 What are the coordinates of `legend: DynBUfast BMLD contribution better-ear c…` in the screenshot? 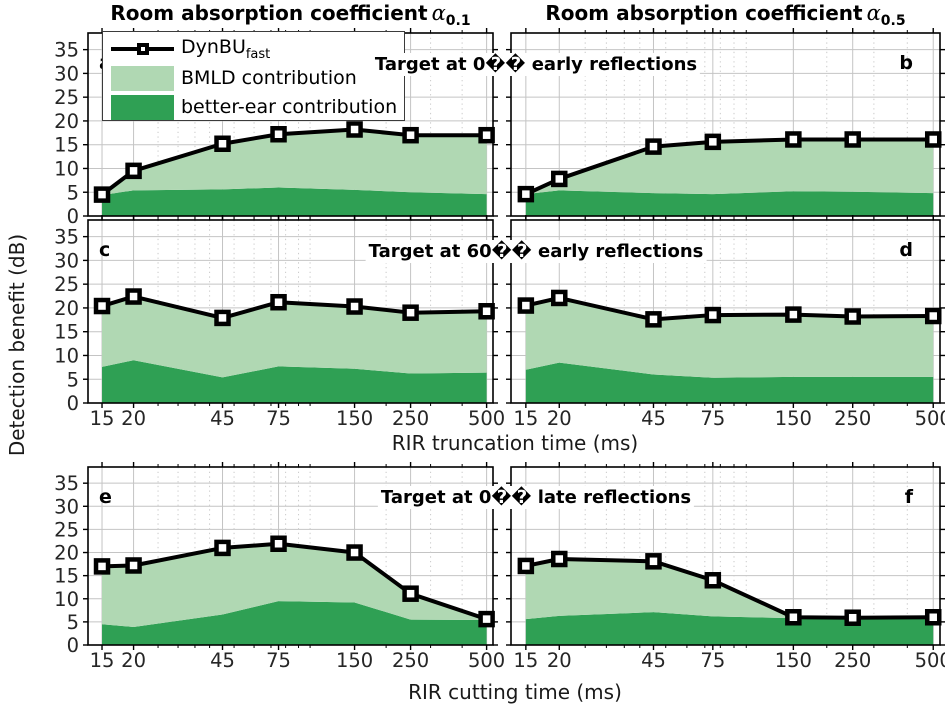 It's located at (253, 76).